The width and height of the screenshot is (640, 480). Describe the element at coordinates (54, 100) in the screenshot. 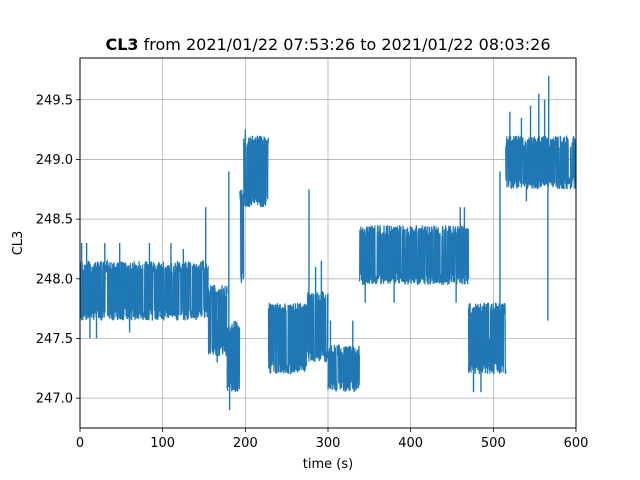

I see `y-tick-label: 249.5` at that location.